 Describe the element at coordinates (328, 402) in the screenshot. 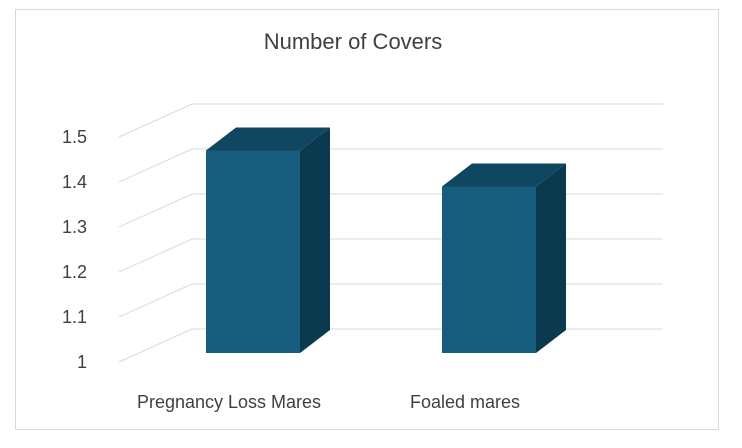

I see `category-labels: Pregnancy Loss Mares Foaled mares` at that location.